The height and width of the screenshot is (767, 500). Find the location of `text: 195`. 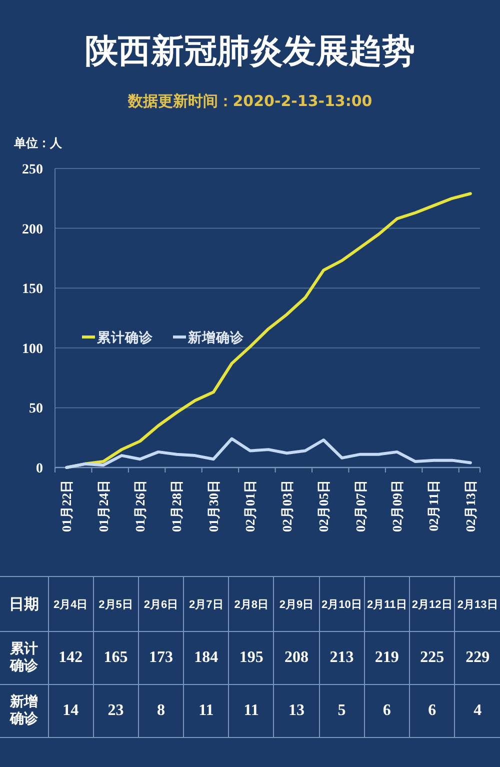

text: 195 is located at coordinates (251, 658).